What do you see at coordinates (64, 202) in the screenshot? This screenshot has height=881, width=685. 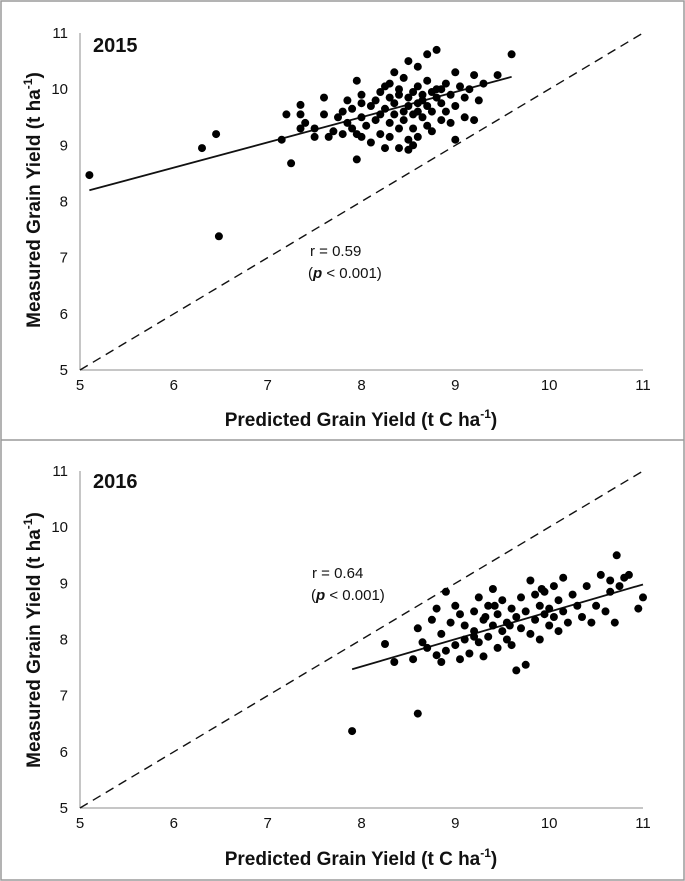 I see `y-tick-label: 8` at bounding box center [64, 202].